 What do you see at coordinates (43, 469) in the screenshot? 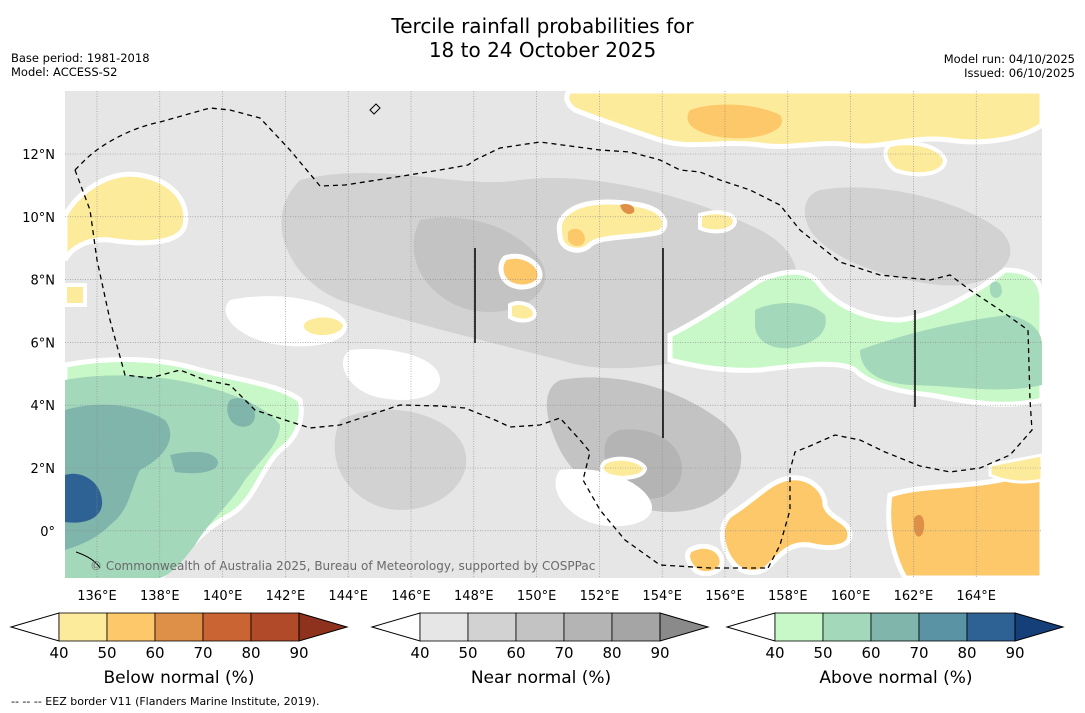
I see `latitude-label: 2°N` at bounding box center [43, 469].